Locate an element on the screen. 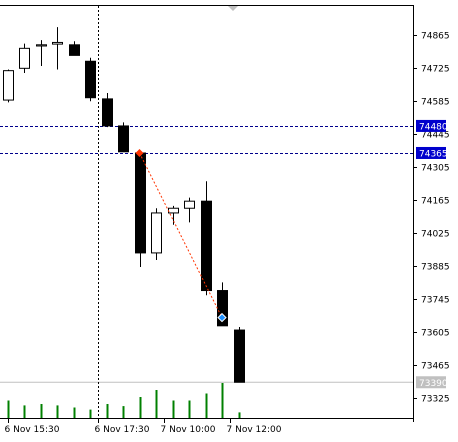 This screenshot has width=458, height=442. price-tick-label: 73325 is located at coordinates (435, 400).